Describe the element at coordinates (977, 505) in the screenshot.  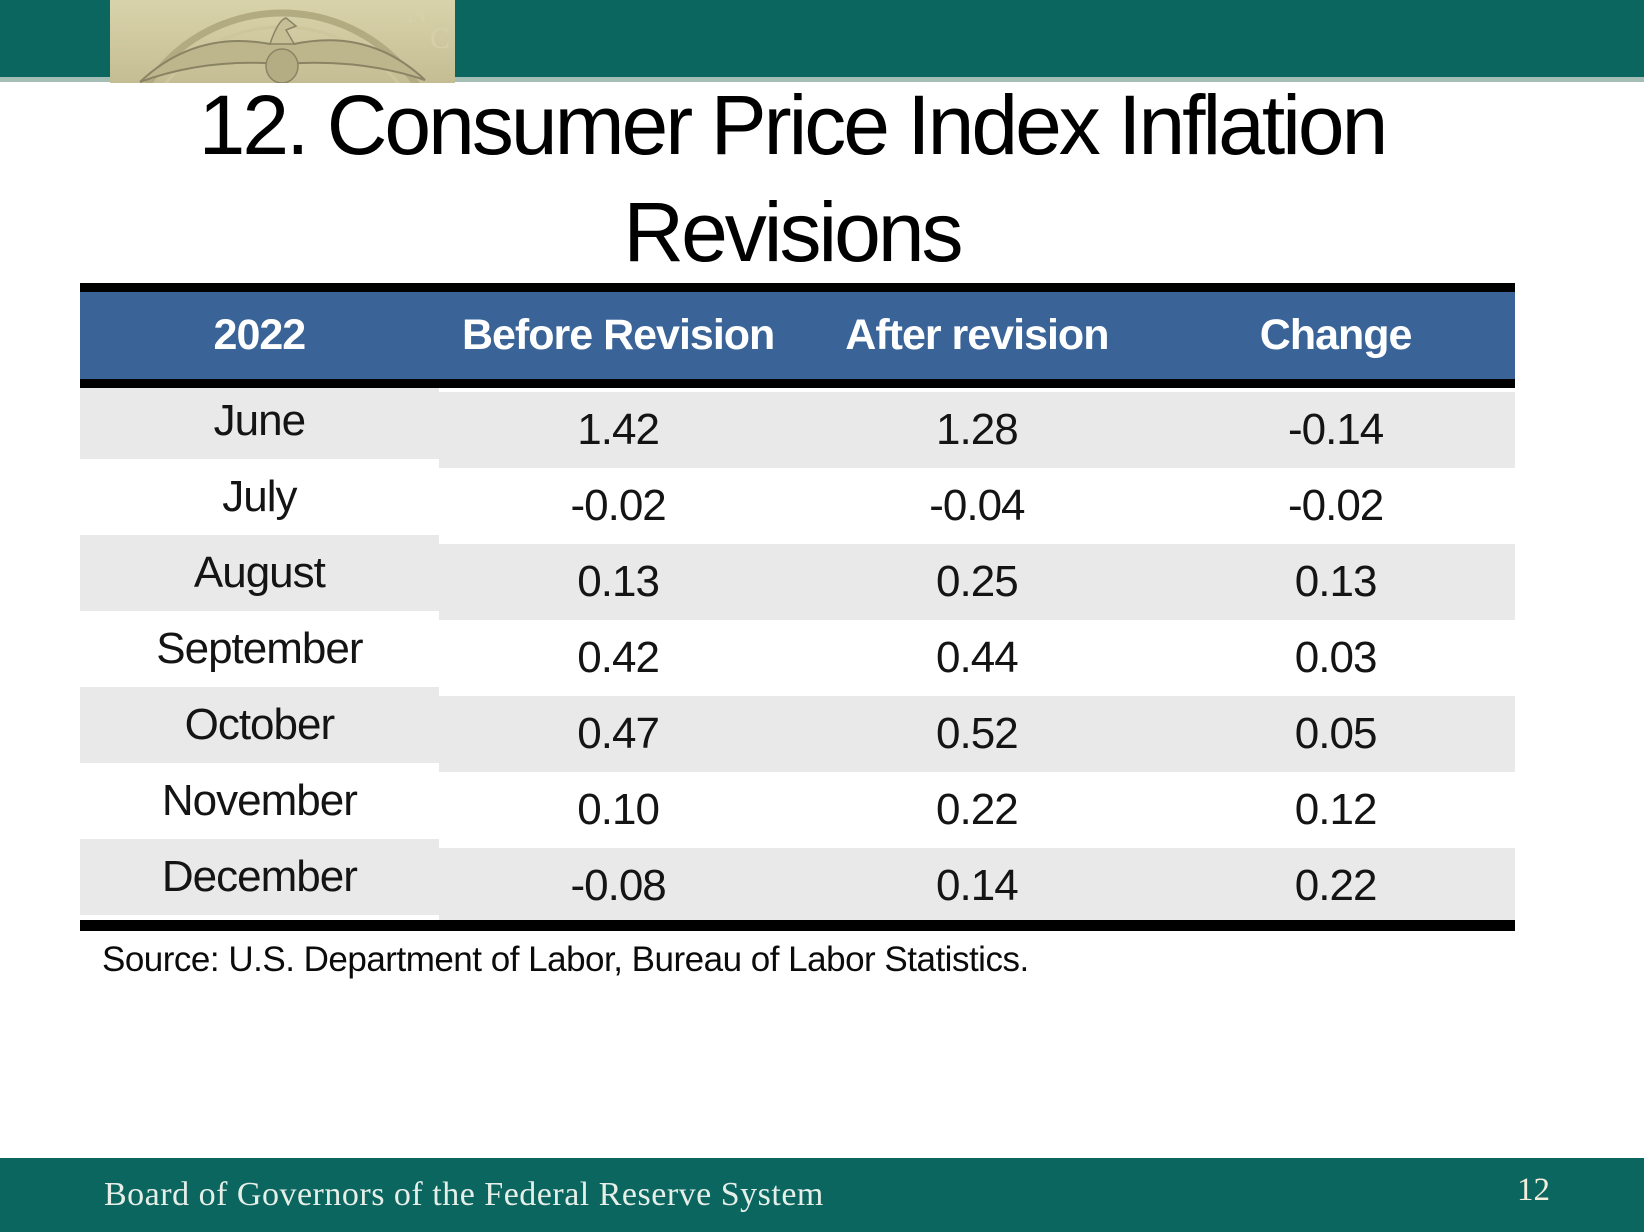
I see `after-cell: -0.04` at that location.